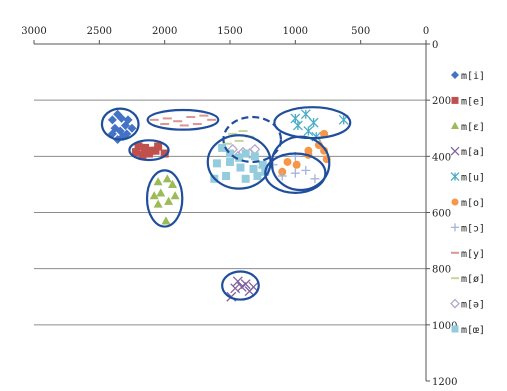 Image resolution: width=507 pixels, height=391 pixels. What do you see at coordinates (444, 382) in the screenshot?
I see `y-tick-label: 1200` at bounding box center [444, 382].